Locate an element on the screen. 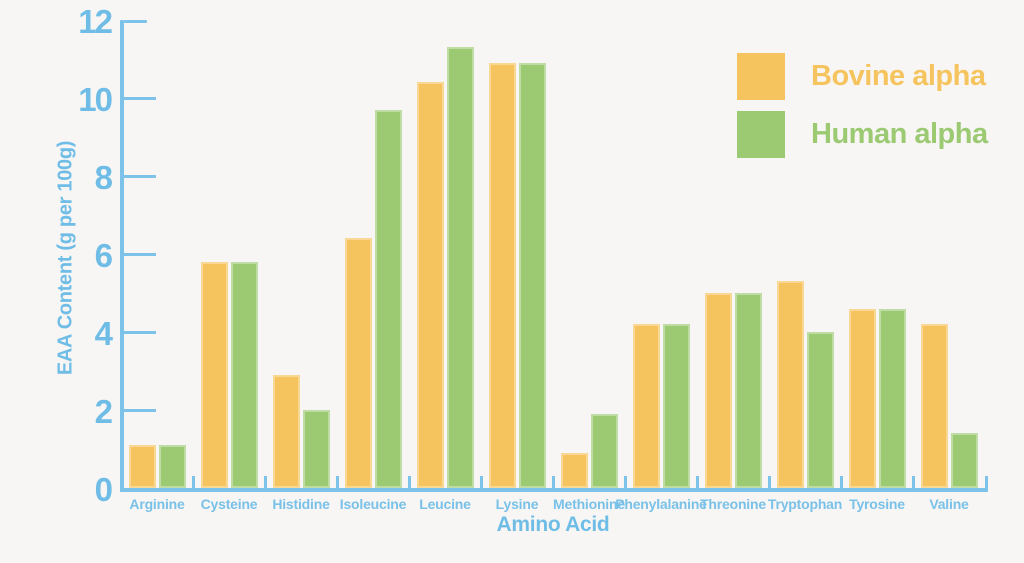 This screenshot has width=1024, height=563. y-tick-label-10: 10 is located at coordinates (95, 99).